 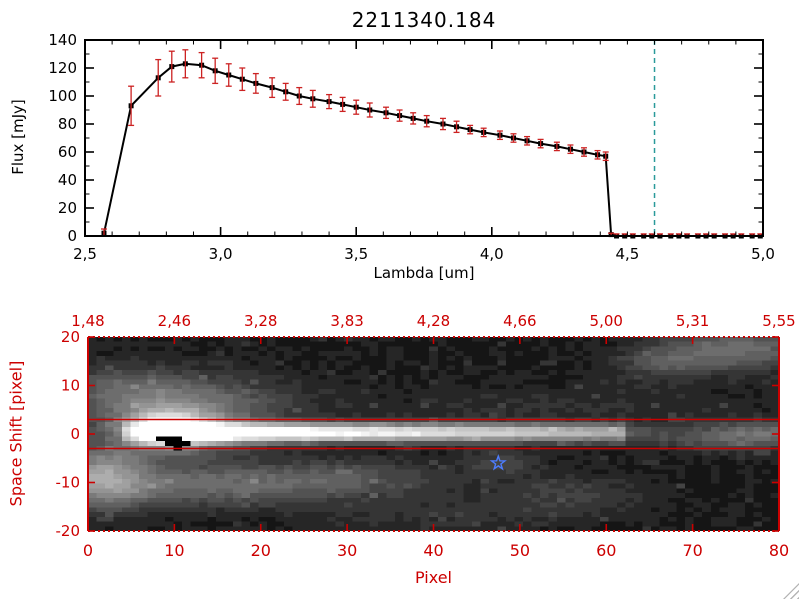 I want to click on wavelength-tick-label: 3,28, so click(x=260, y=321).